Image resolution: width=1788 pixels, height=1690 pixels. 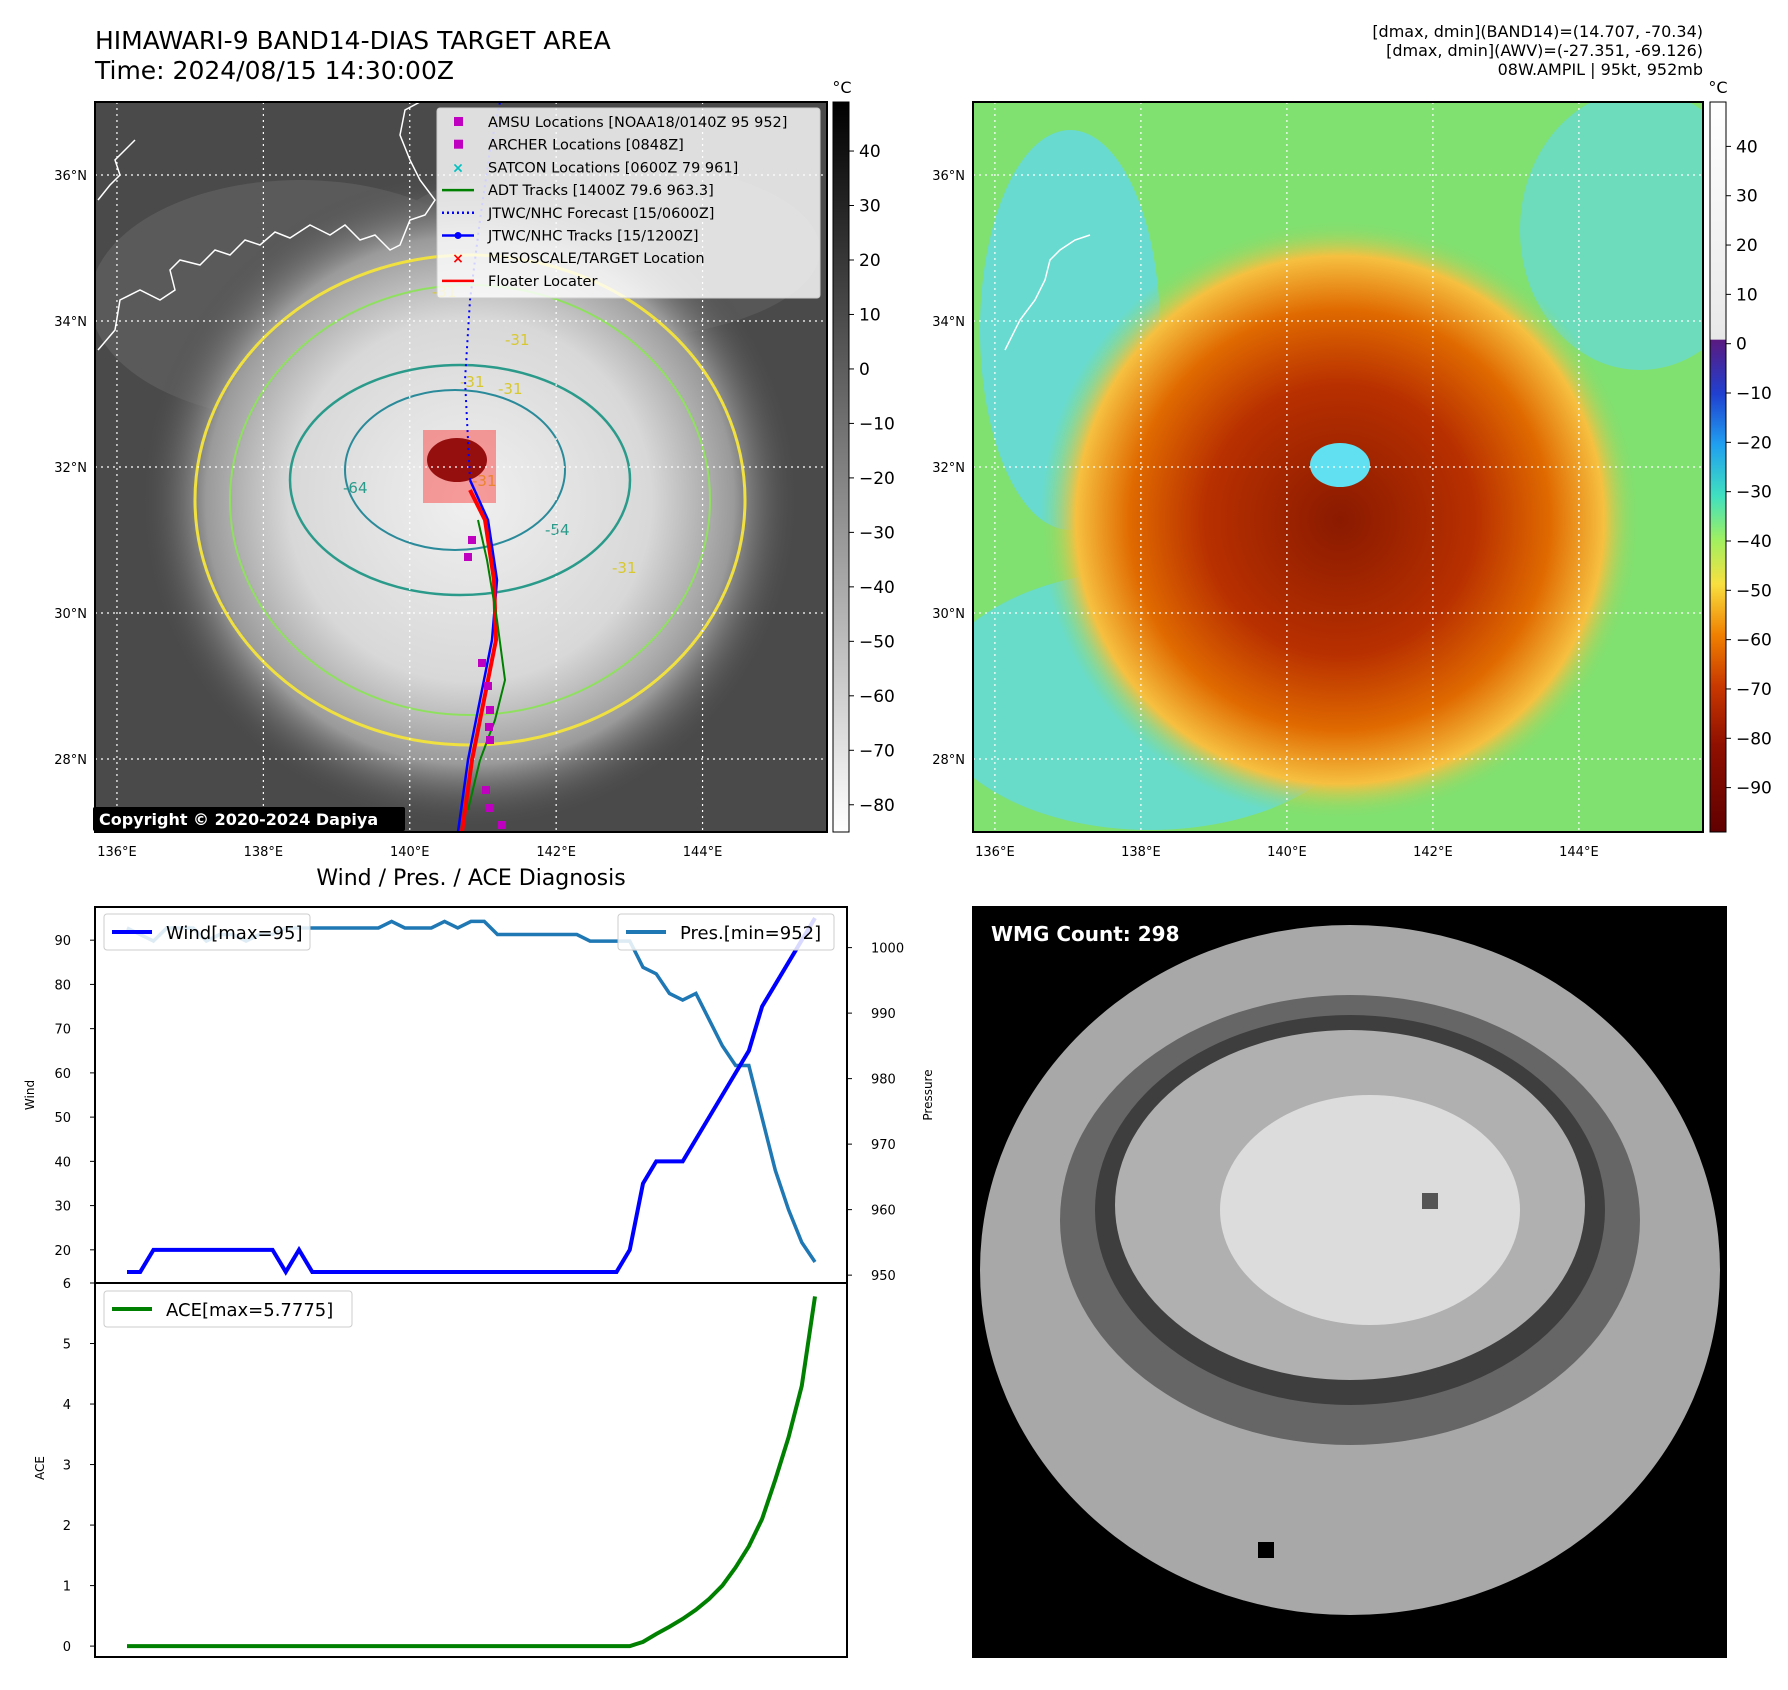 What do you see at coordinates (1747, 147) in the screenshot?
I see `colorbar-tick-label: 40` at bounding box center [1747, 147].